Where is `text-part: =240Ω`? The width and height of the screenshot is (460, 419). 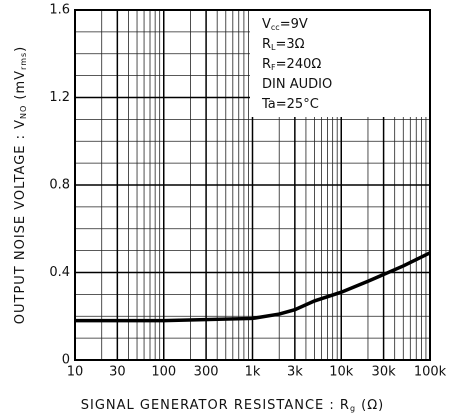 text-part: =240Ω is located at coordinates (299, 64).